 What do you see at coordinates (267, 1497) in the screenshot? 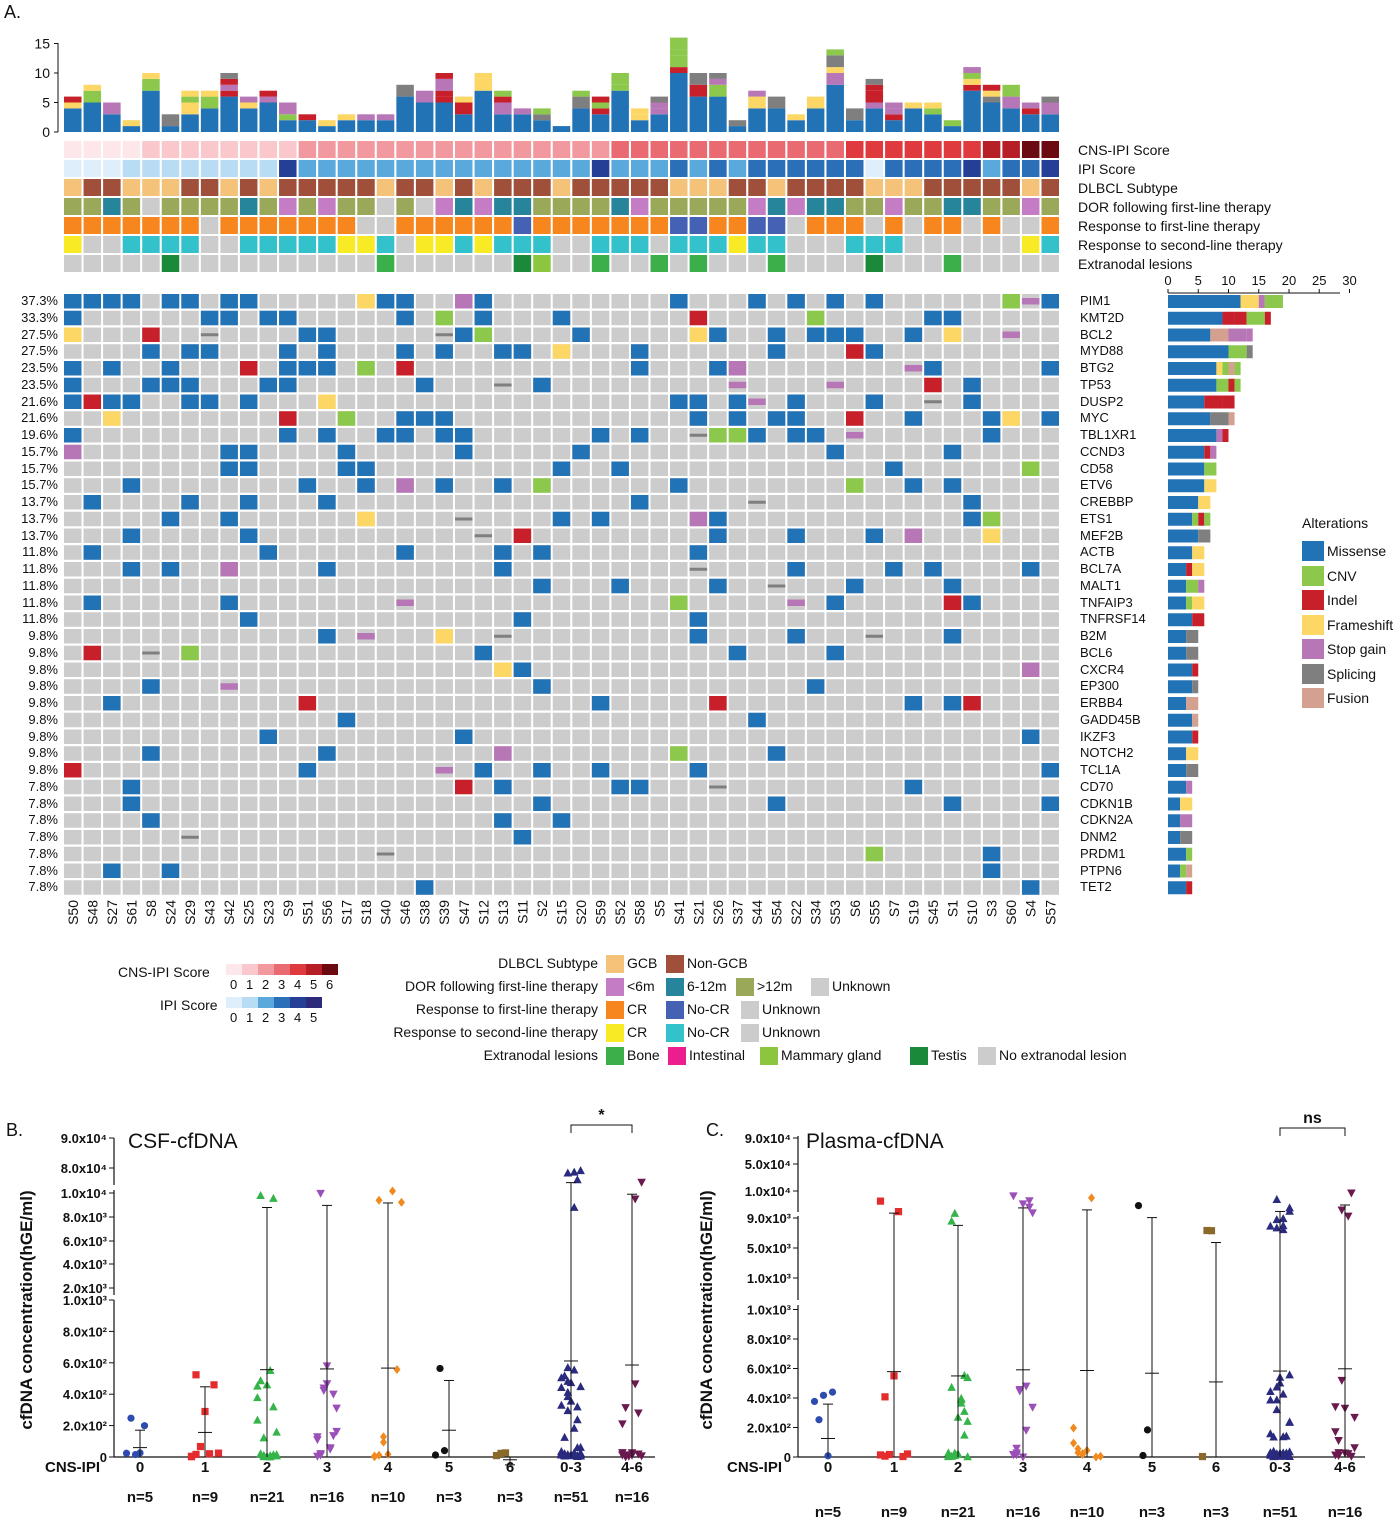
I see `n-label: n=21` at bounding box center [267, 1497].